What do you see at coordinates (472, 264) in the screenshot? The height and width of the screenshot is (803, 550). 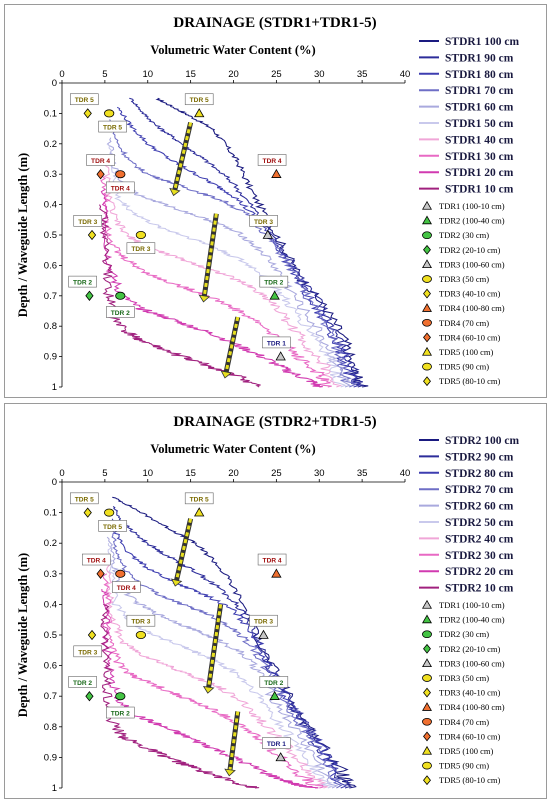 I see `legend-entry-label: TDR3 (100-60 cm)` at bounding box center [472, 264].